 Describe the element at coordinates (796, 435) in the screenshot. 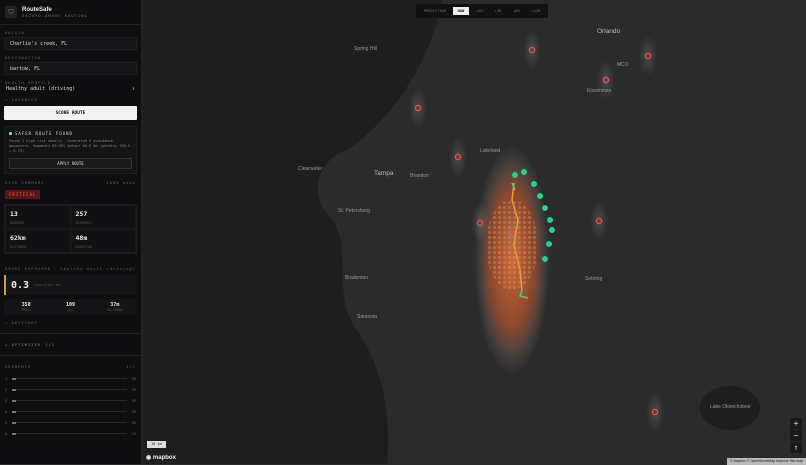

I see `zoom-out-button: −` at that location.